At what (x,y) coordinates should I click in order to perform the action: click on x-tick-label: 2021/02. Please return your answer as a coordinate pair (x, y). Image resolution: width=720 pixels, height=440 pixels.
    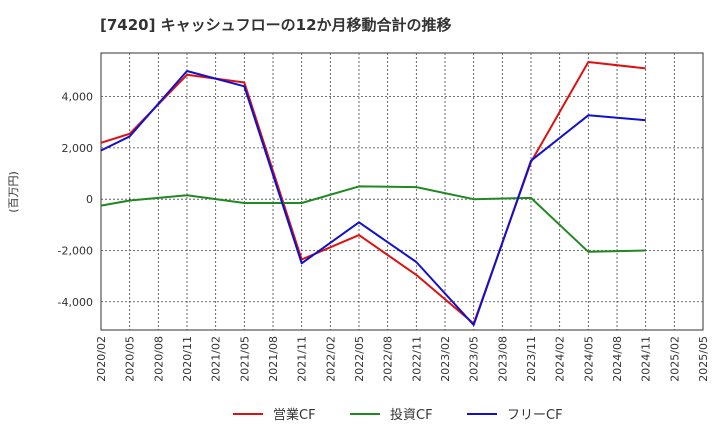
    Looking at the image, I should click on (216, 359).